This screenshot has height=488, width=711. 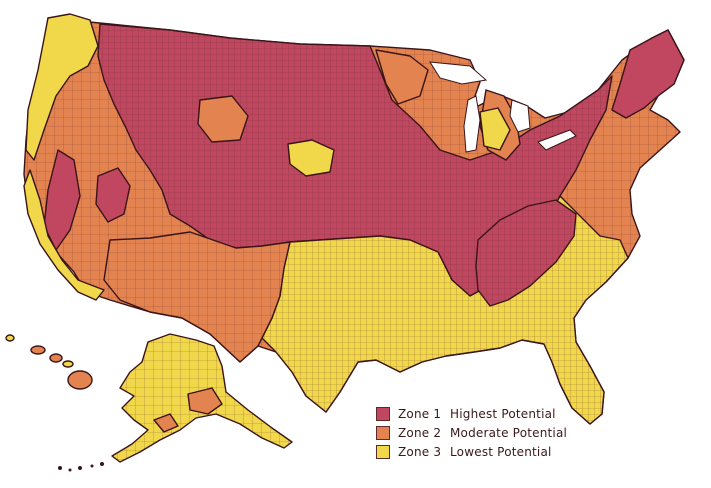 I want to click on hawaii-big-island, so click(x=80, y=380).